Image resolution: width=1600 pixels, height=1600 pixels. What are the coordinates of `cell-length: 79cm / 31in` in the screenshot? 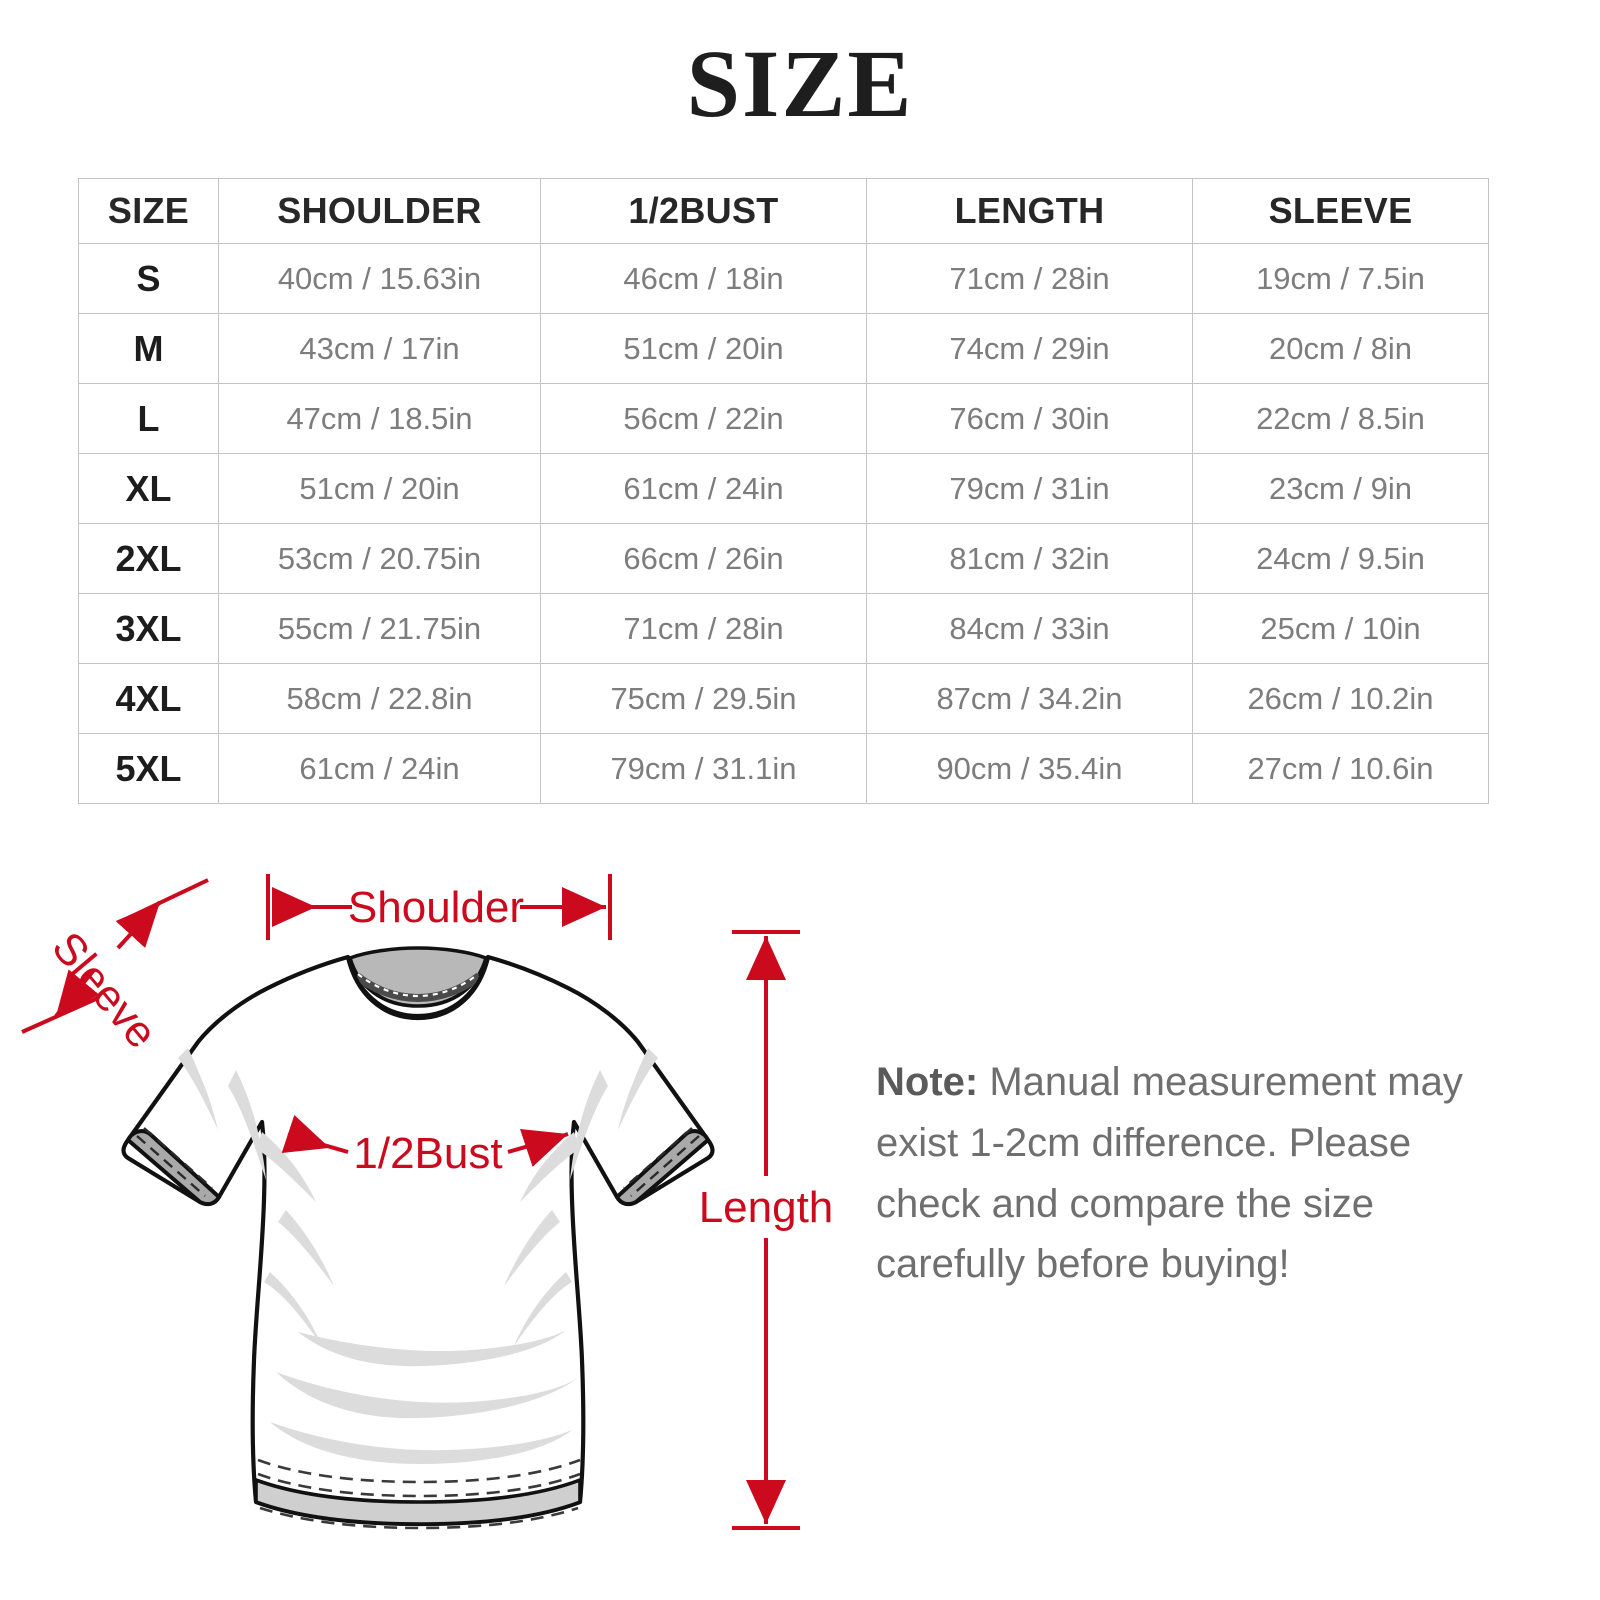 It's located at (1029, 488).